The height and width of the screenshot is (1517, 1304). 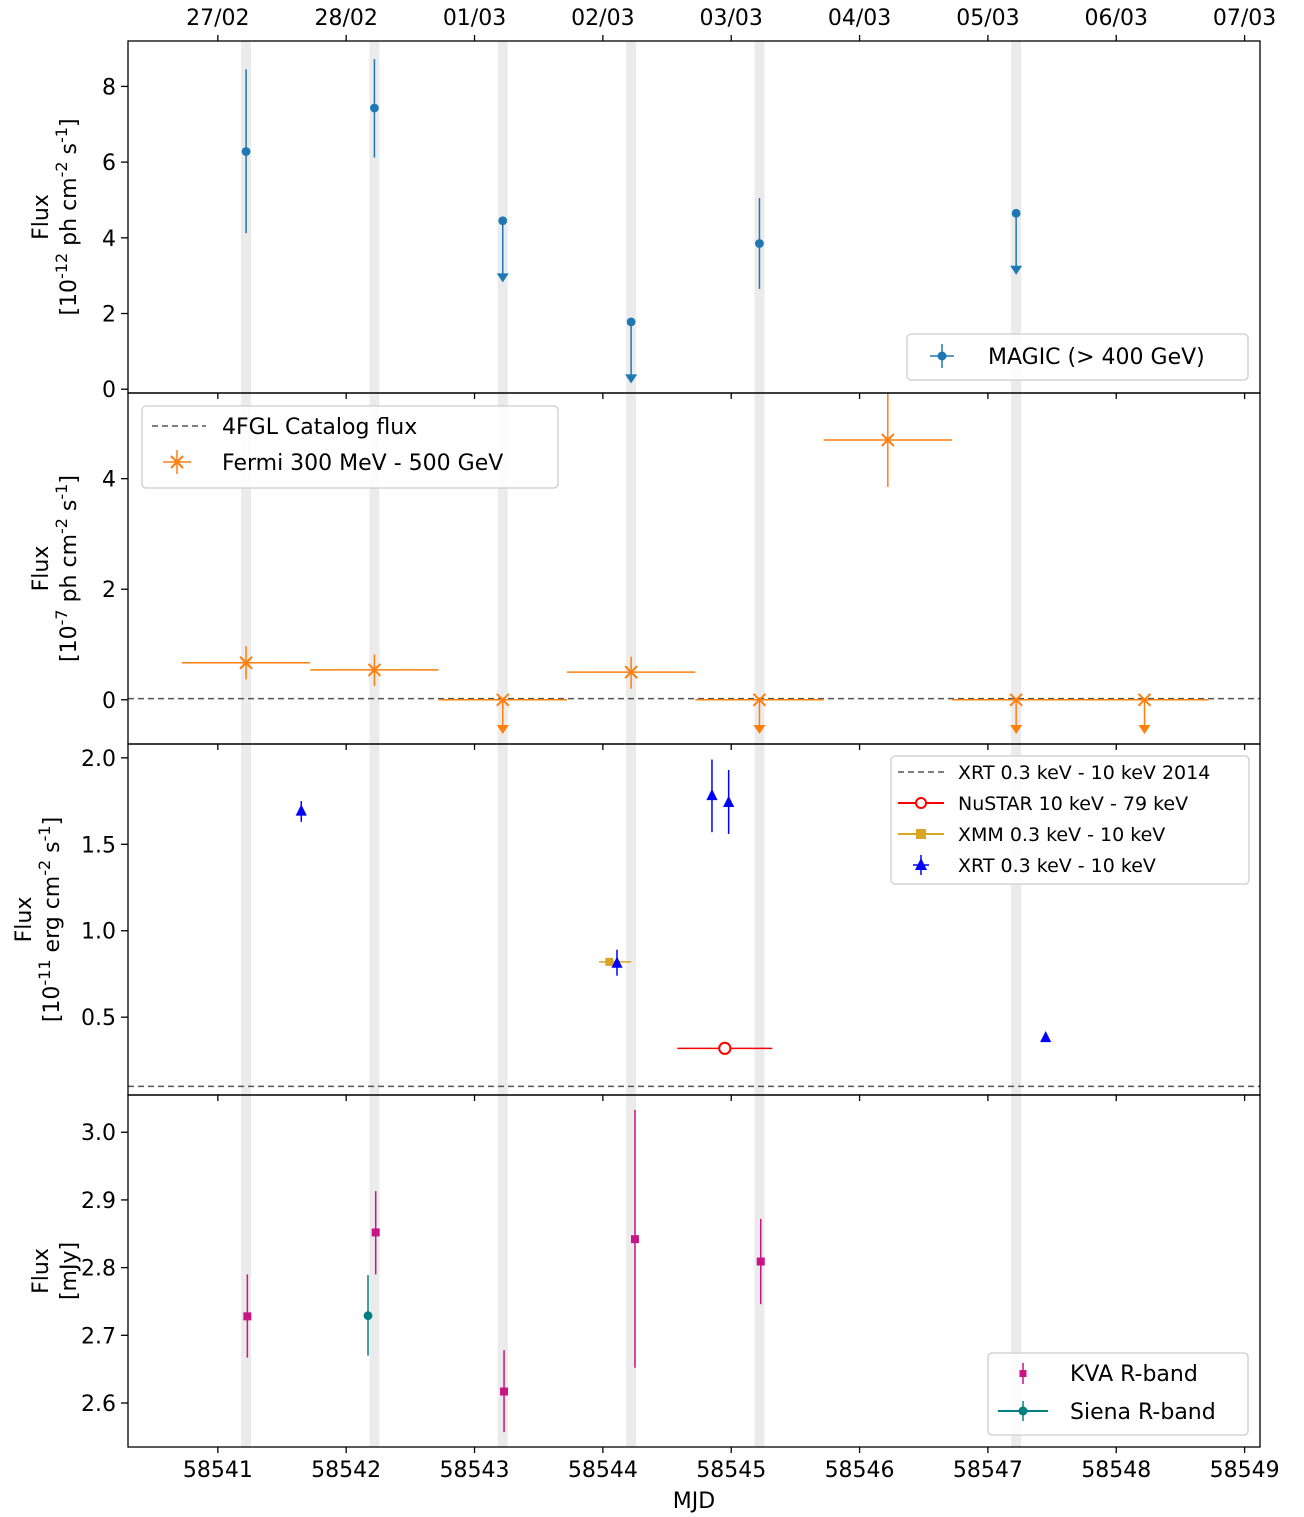 I want to click on legend-label: XMM 0.3 keV - 10 keV, so click(x=1061, y=835).